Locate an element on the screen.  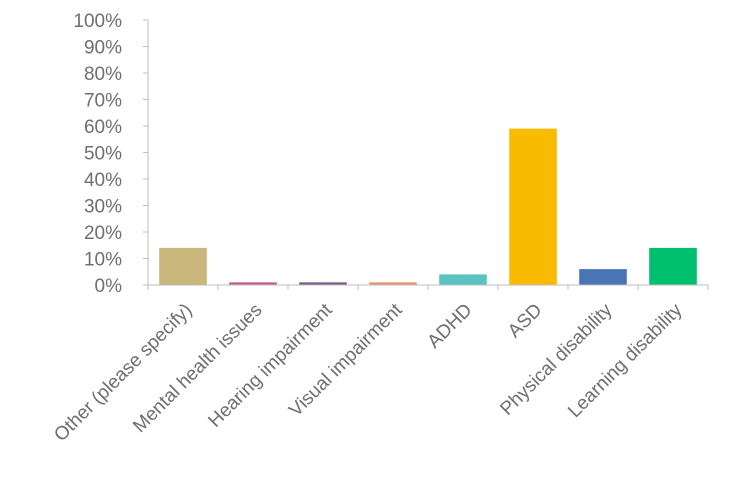
y-tick-label: 50% is located at coordinates (103, 154).